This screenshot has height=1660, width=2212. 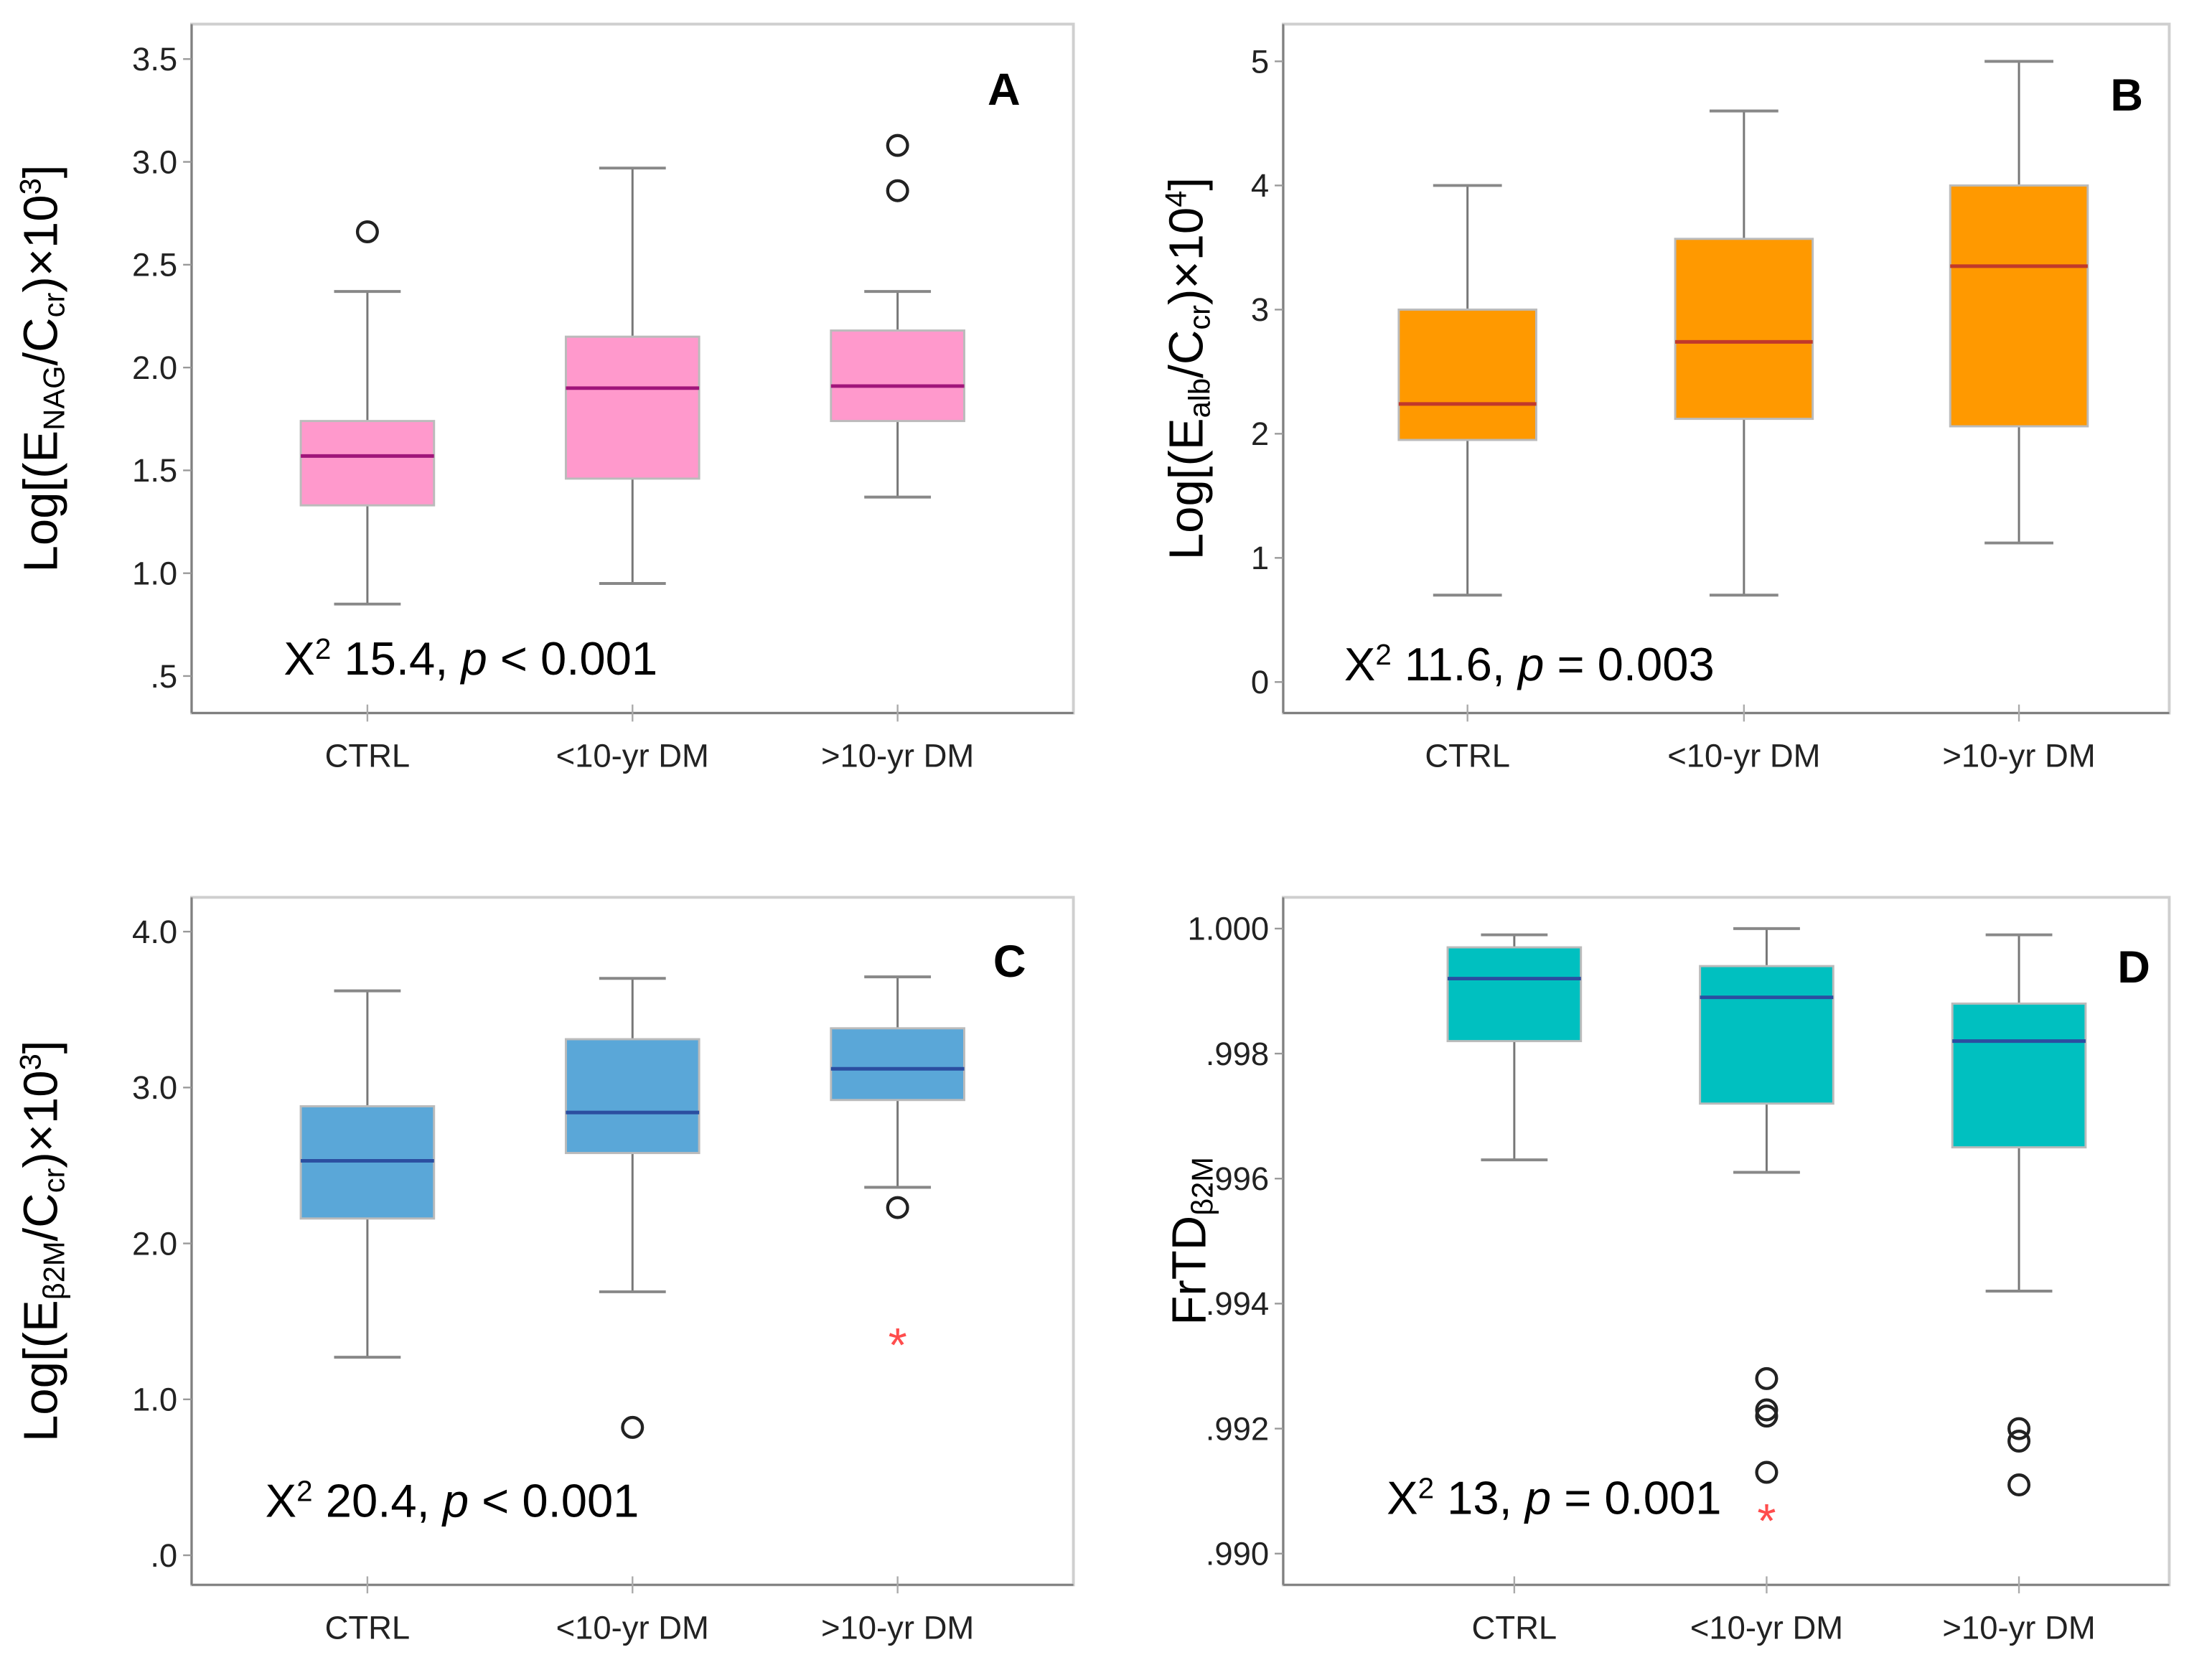 What do you see at coordinates (1629, 664) in the screenshot?
I see `stat-annotation-part: = 0.003` at bounding box center [1629, 664].